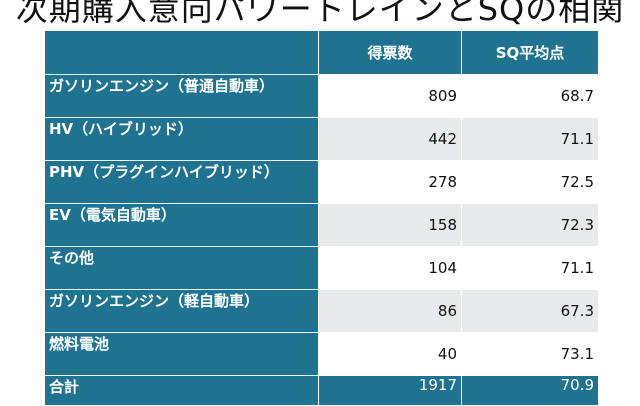 The height and width of the screenshot is (406, 640). What do you see at coordinates (530, 182) in the screenshot?
I see `sq-cell: 72.5` at bounding box center [530, 182].